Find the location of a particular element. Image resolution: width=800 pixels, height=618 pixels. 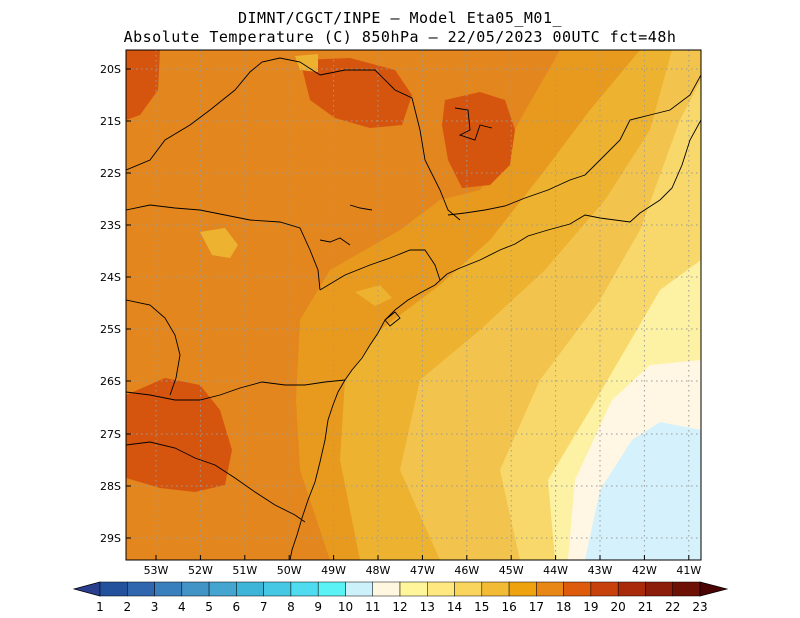

colorbar-label: 9 is located at coordinates (318, 607).